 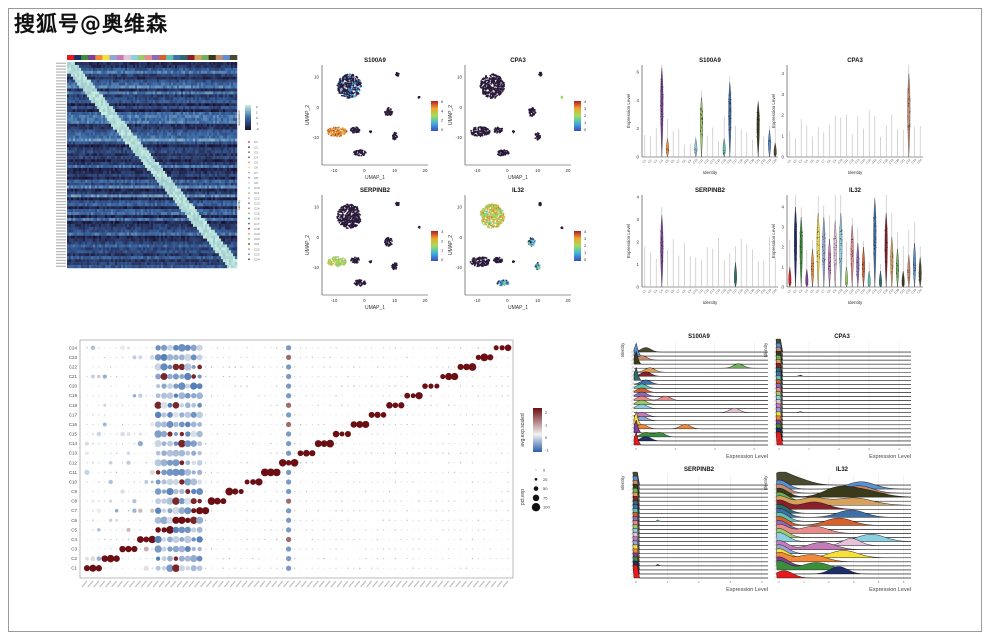 I want to click on watermark: 搜狐号@奥维森, so click(x=91, y=24).